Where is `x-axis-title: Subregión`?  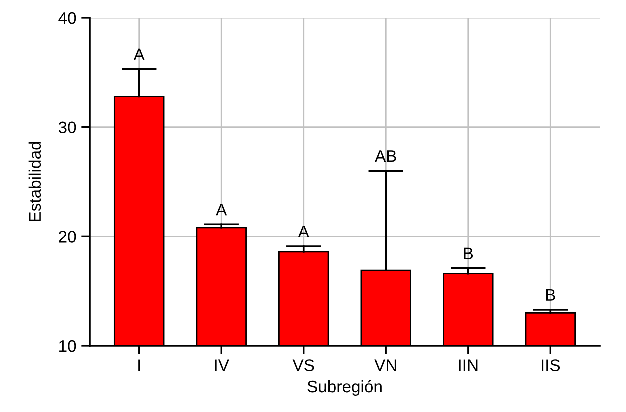 x-axis-title: Subregión is located at coordinates (345, 388).